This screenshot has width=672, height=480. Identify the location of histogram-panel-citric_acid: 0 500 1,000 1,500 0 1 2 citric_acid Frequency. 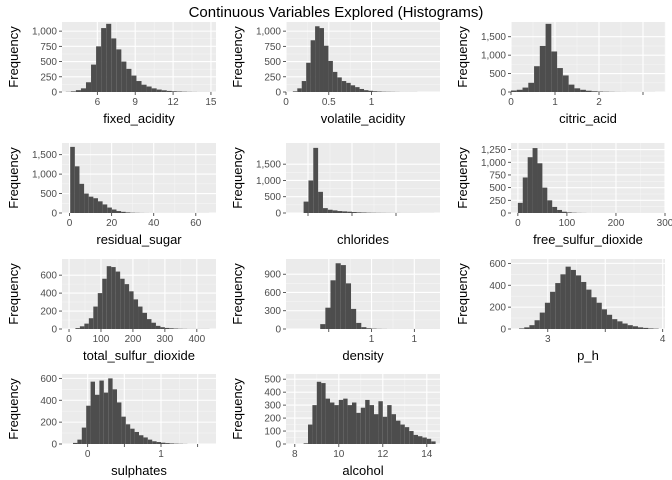
(560, 74).